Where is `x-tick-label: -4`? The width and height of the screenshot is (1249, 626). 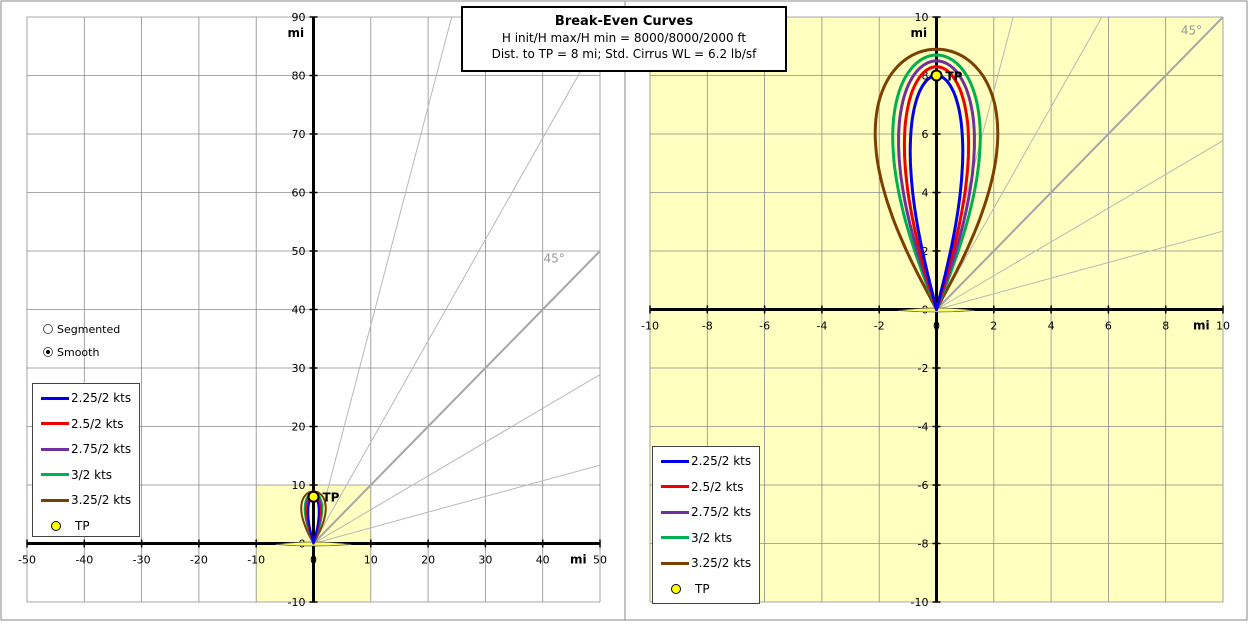
x-tick-label: -4 is located at coordinates (821, 326).